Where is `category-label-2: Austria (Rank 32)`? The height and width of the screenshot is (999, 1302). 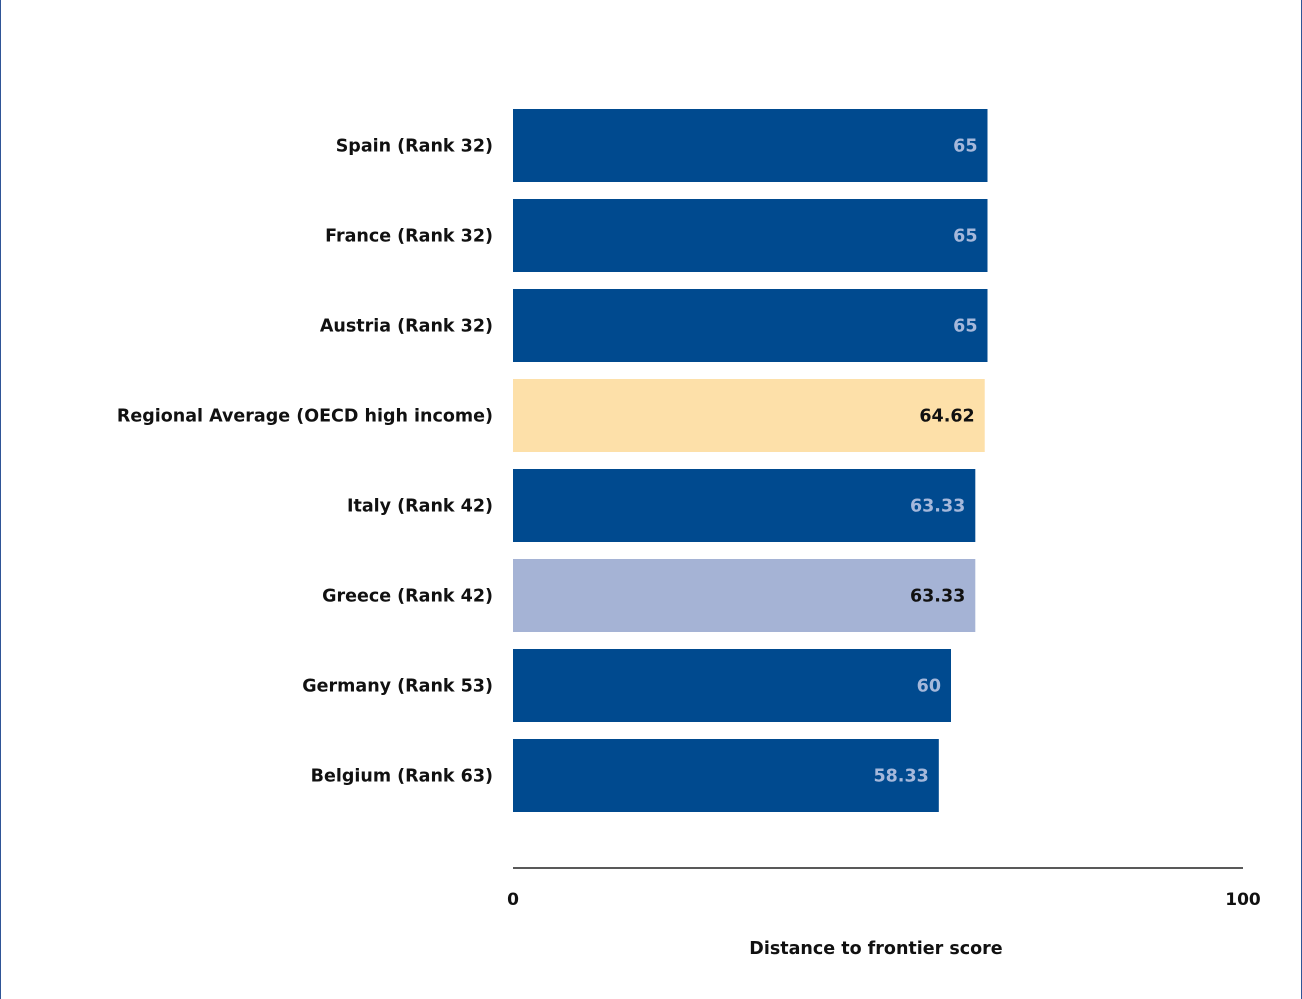
category-label-2: Austria (Rank 32) is located at coordinates (406, 327).